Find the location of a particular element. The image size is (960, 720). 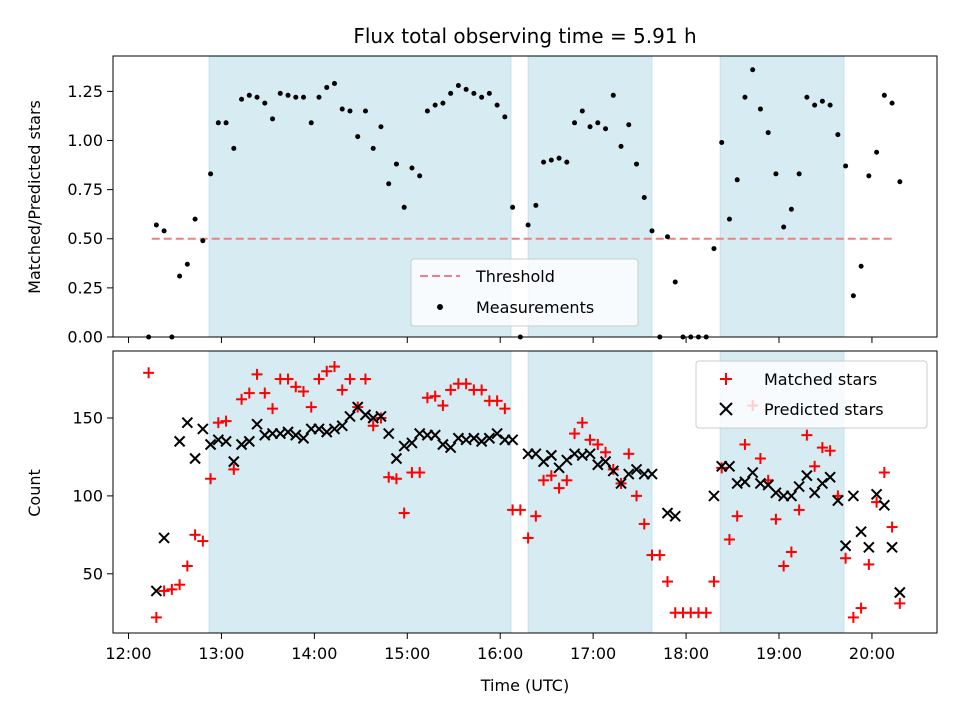

xtick-label: 18:00 is located at coordinates (686, 653).